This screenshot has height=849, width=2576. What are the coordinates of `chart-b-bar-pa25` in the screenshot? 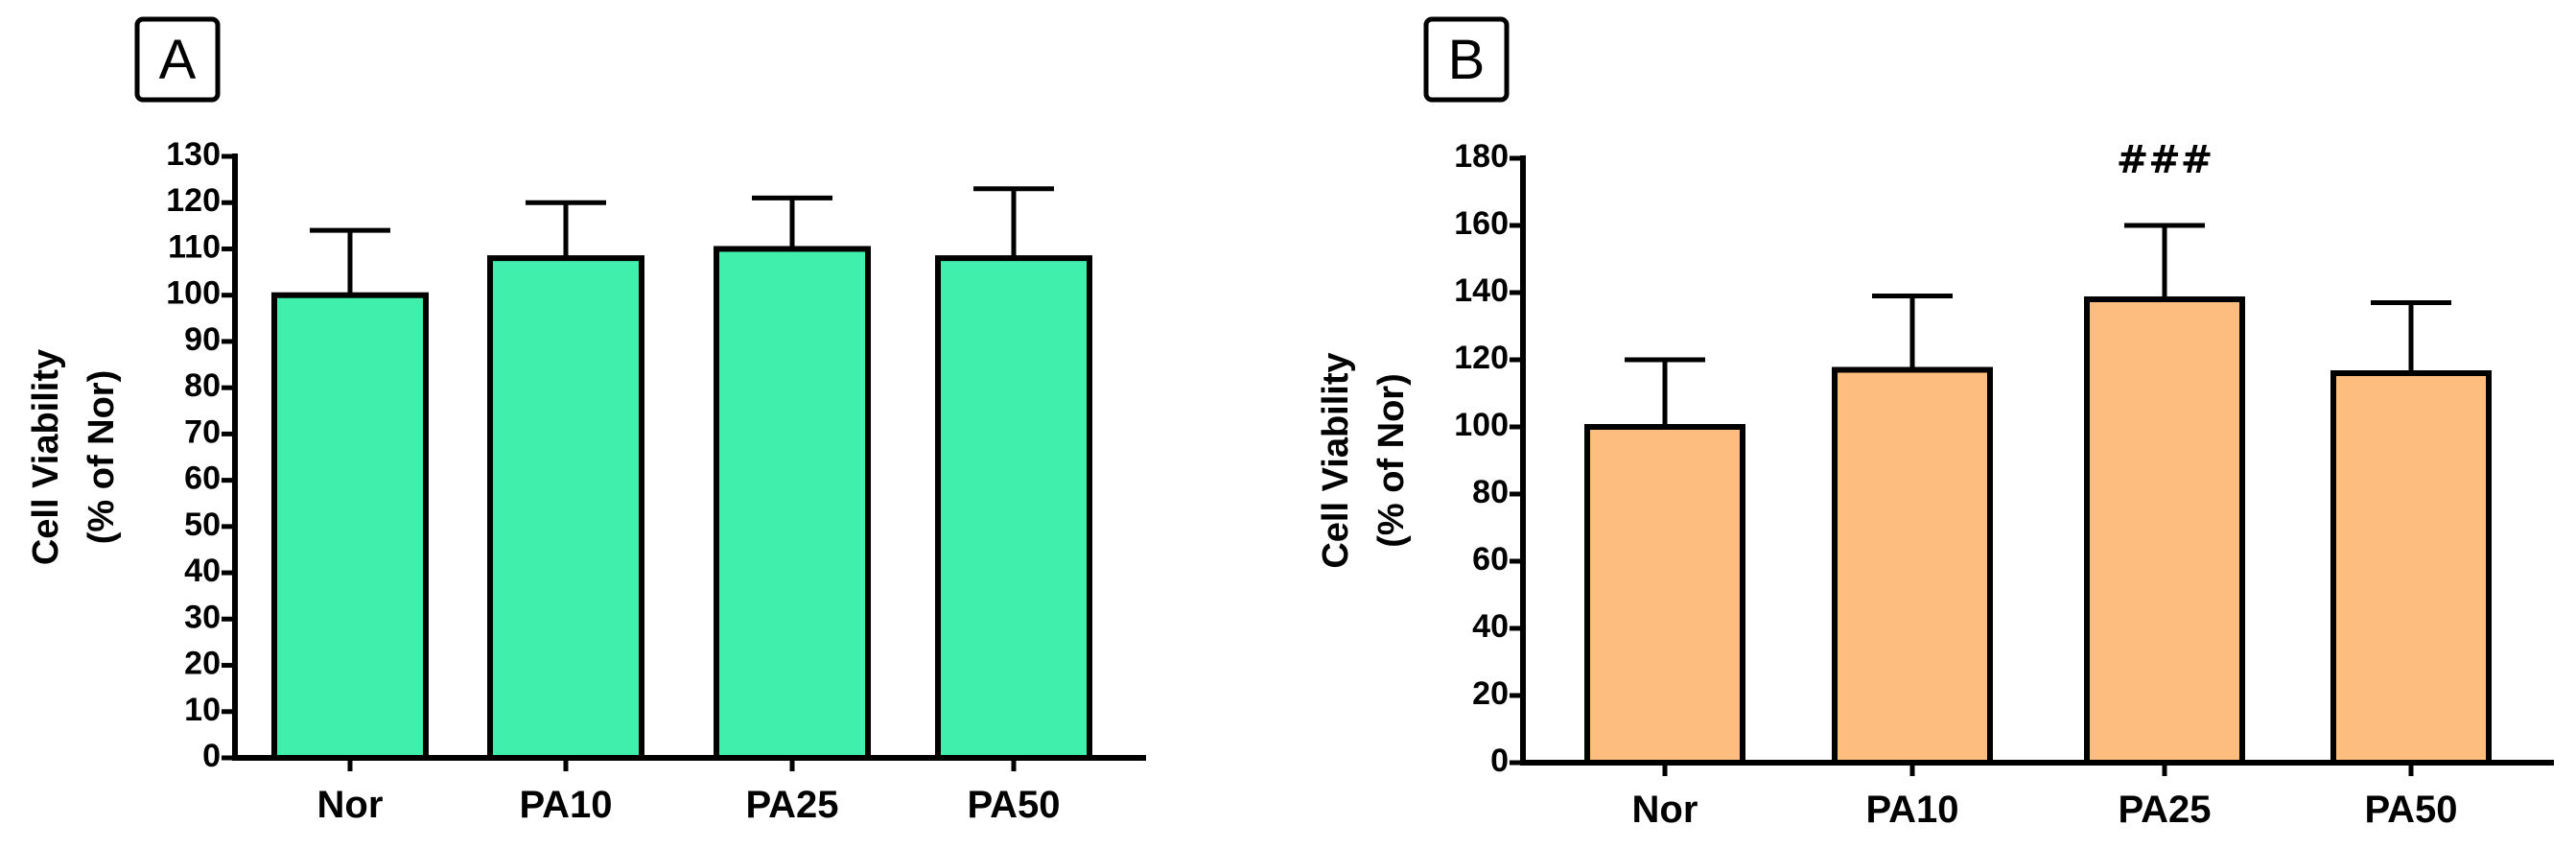 It's located at (2164, 531).